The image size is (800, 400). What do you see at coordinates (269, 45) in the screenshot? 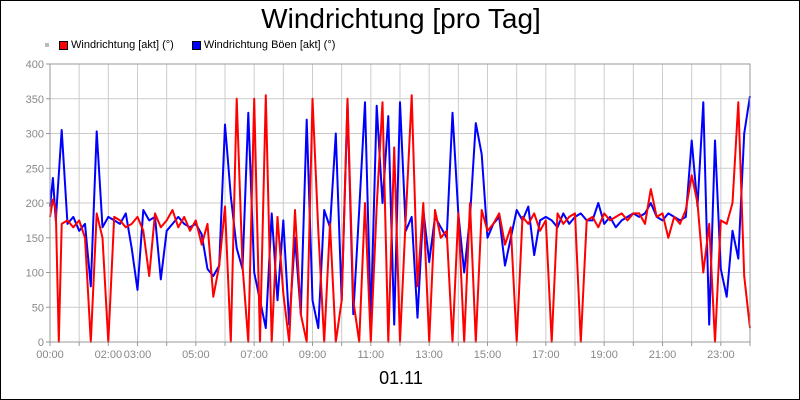
I see `legend-label-gust-direction: Windrichtung Böen [akt] (°)` at bounding box center [269, 45].